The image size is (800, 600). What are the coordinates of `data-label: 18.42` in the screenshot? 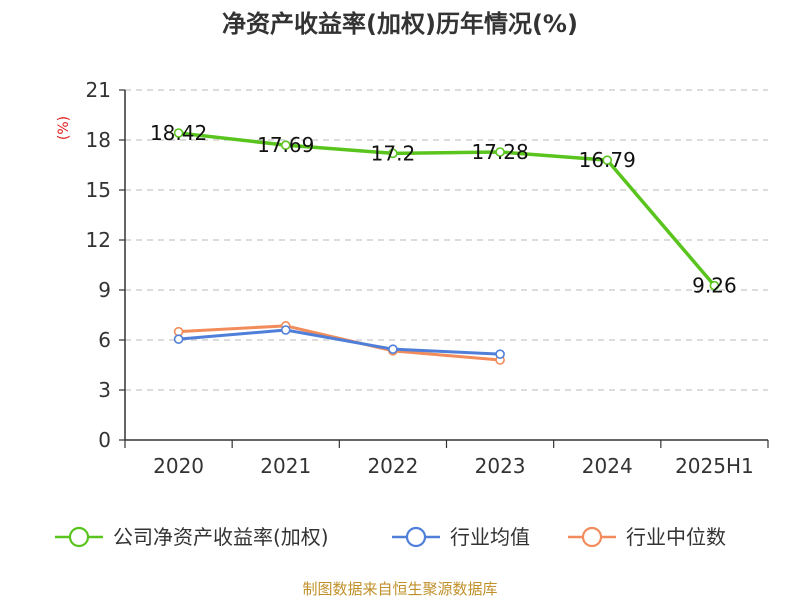 It's located at (178, 133).